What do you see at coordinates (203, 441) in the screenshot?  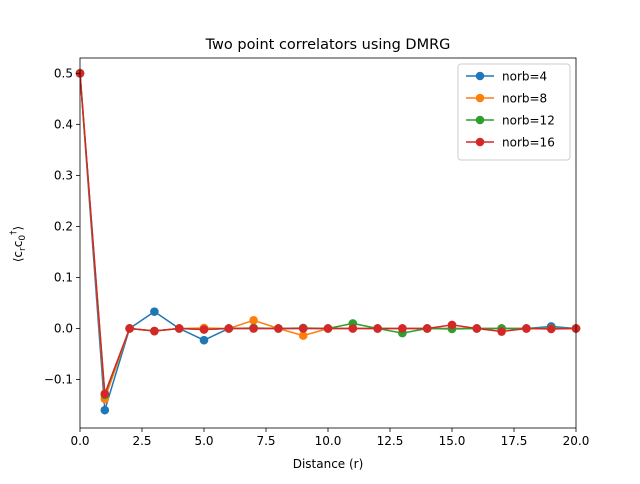 I see `x-tick-label-2: 5.0` at bounding box center [203, 441].